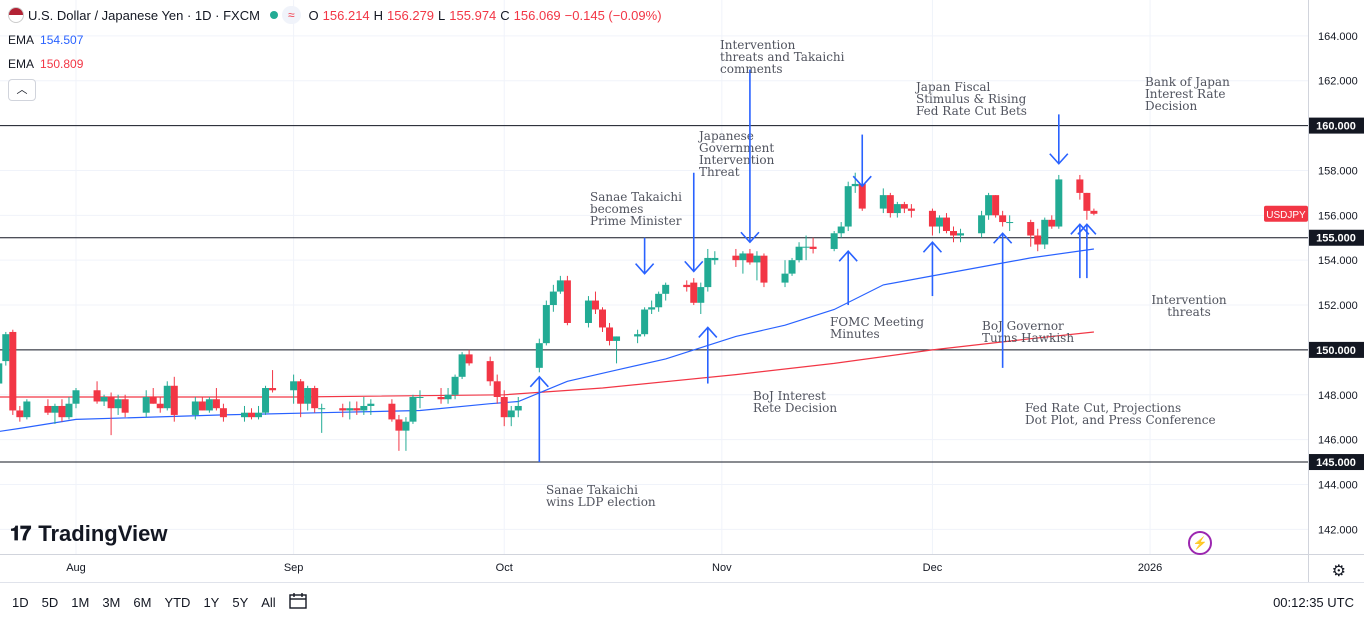 Image resolution: width=1364 pixels, height=626 pixels. I want to click on chevron-up-icon: ︿, so click(22, 90).